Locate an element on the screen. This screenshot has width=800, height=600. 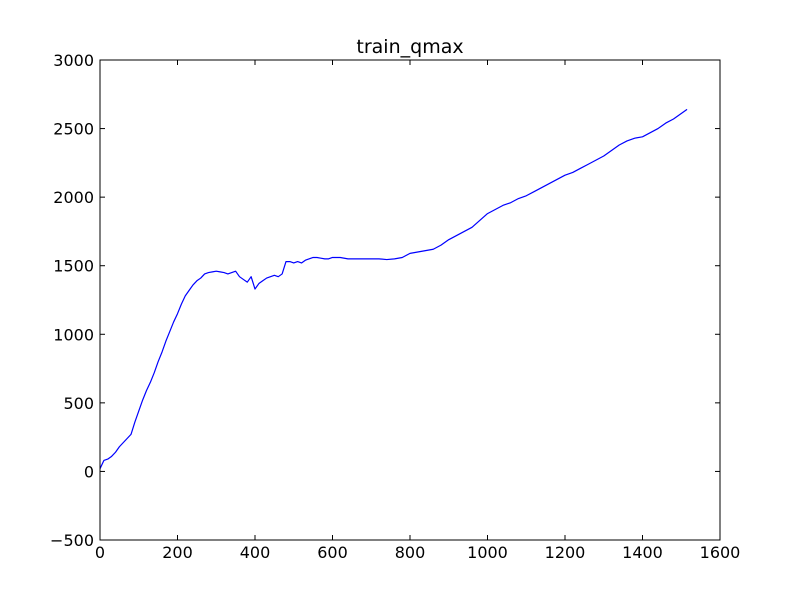
y-tick-label: 500 is located at coordinates (78, 403).